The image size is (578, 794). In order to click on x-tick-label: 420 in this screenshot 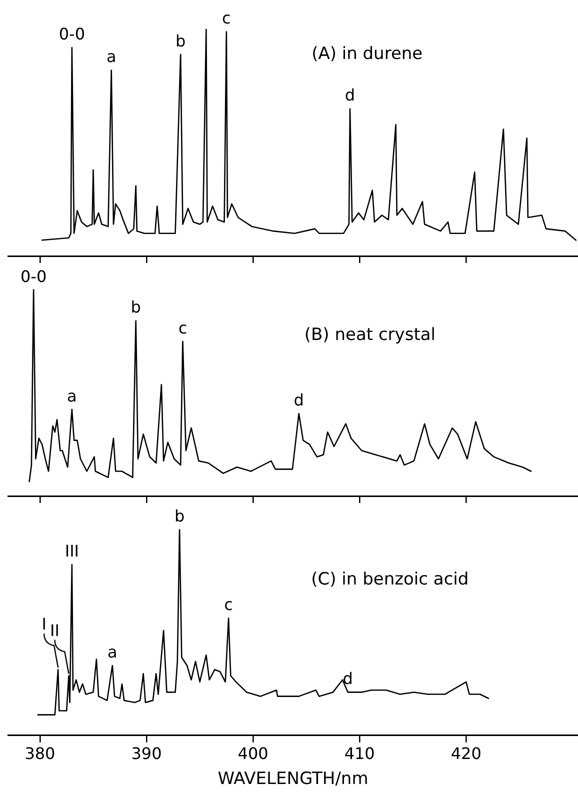, I will do `click(466, 754)`.